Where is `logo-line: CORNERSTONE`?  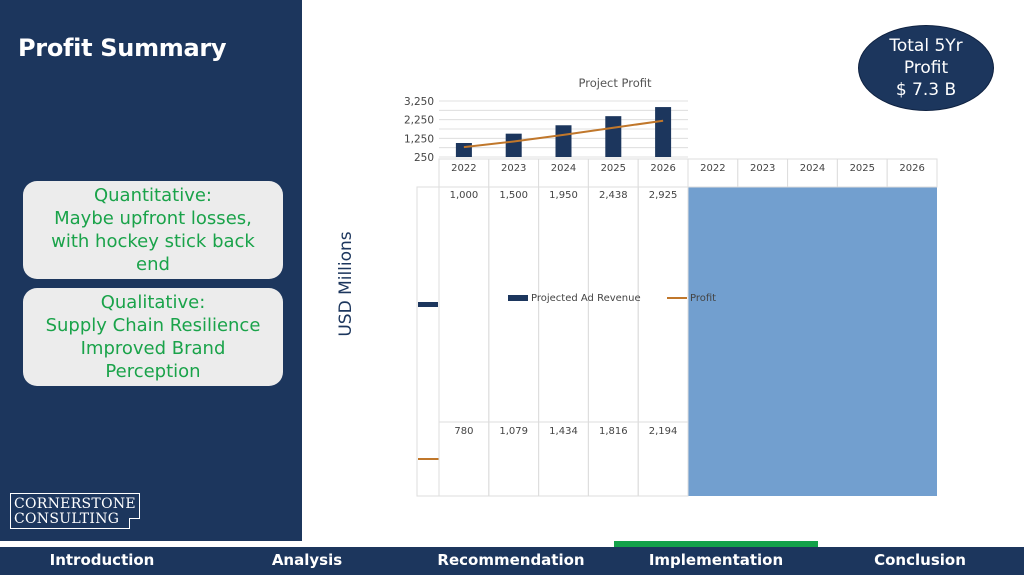
logo-line: CORNERSTONE is located at coordinates (75, 504).